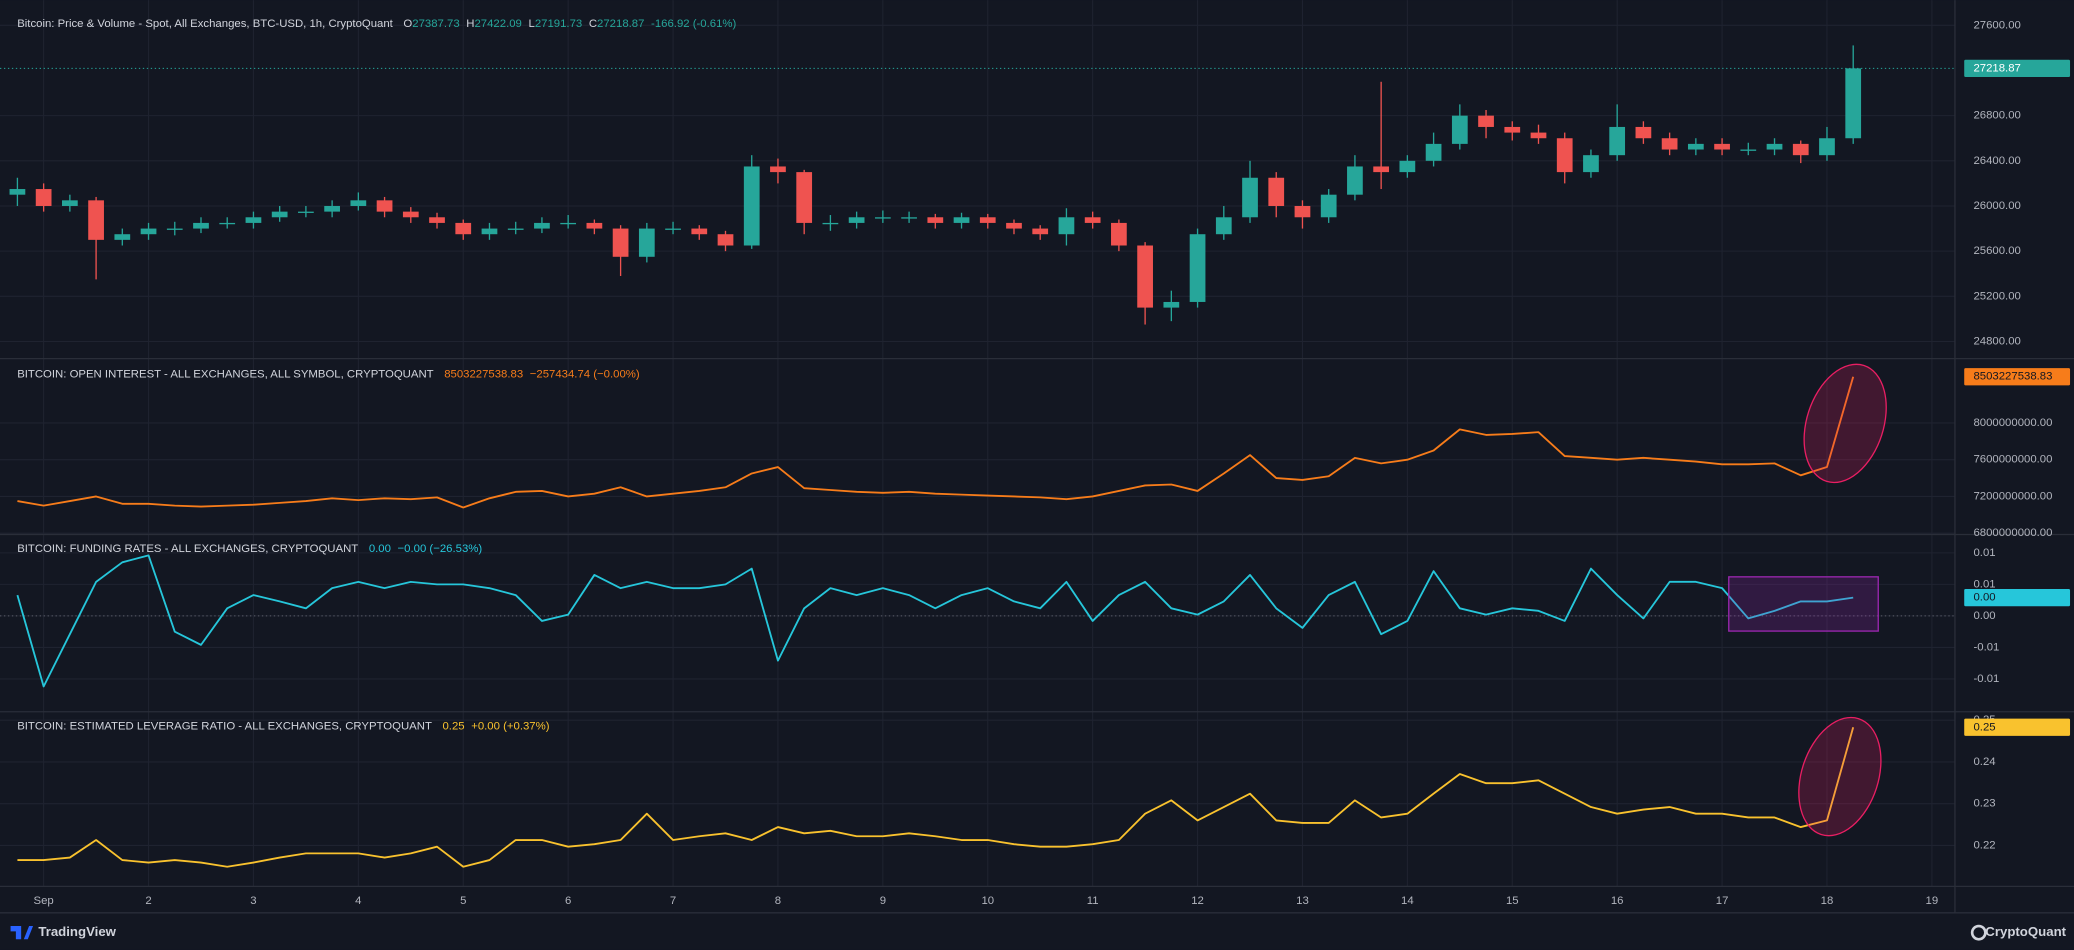 This screenshot has height=950, width=2074. Describe the element at coordinates (1996, 251) in the screenshot. I see `y-tick-label: 25600.00` at that location.